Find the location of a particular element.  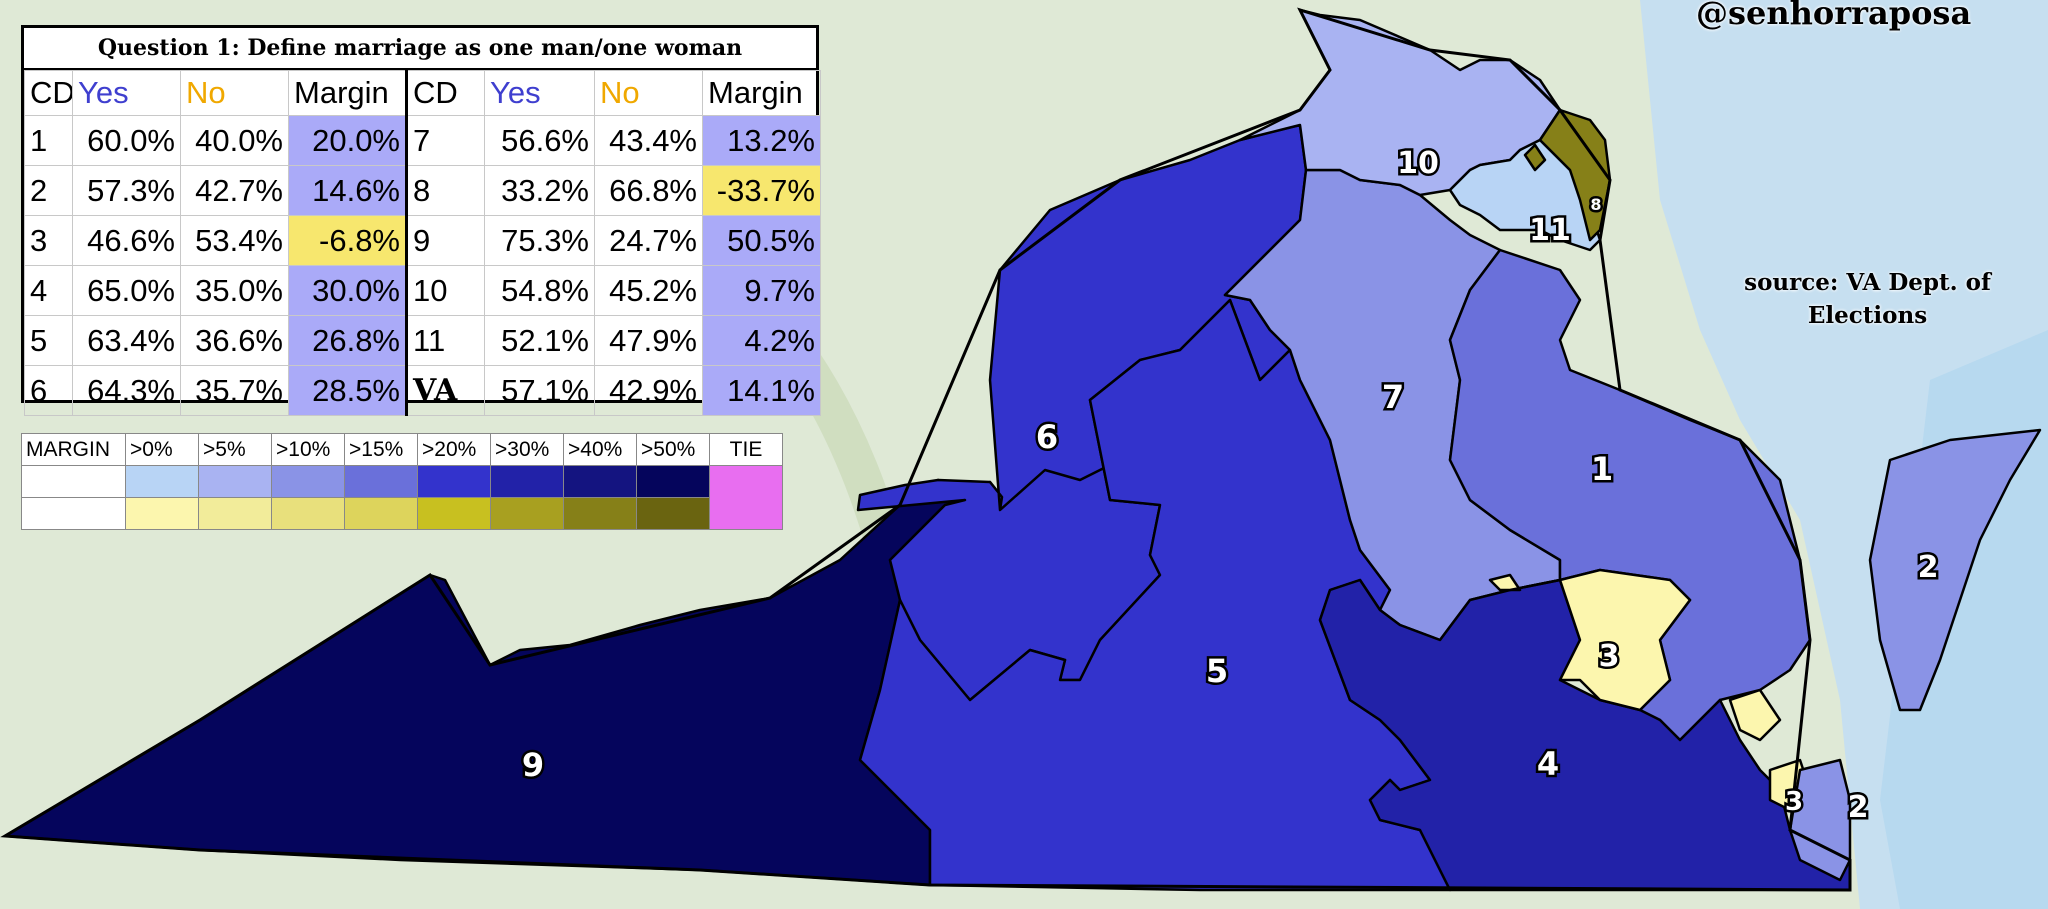

table-row: 6 64.3% 35.7% 28.5% VA 57.1% 42.9% 14.1% is located at coordinates (422, 390).